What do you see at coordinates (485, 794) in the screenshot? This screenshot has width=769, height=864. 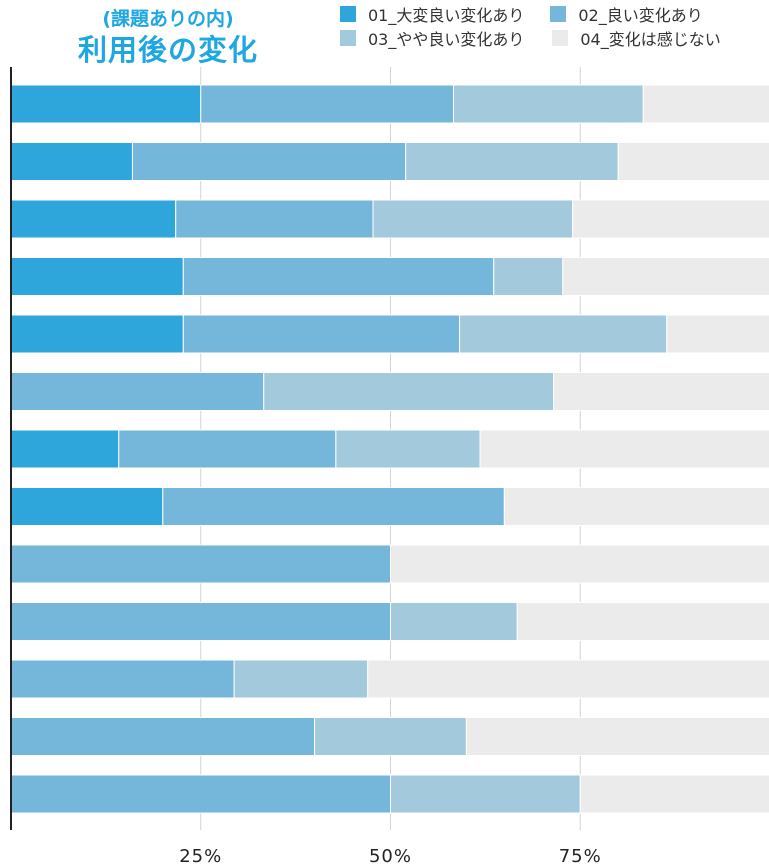 I see `bar-row13-series3` at bounding box center [485, 794].